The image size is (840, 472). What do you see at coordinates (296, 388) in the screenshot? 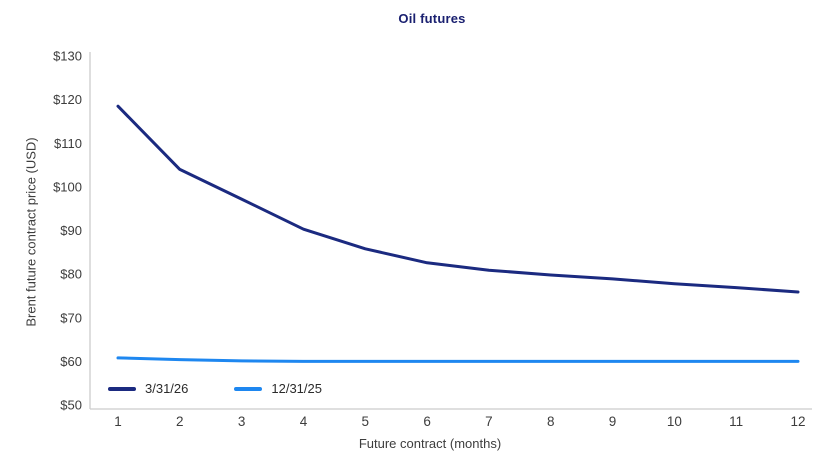
I see `legend-label-series2: 12/31/25` at bounding box center [296, 388].